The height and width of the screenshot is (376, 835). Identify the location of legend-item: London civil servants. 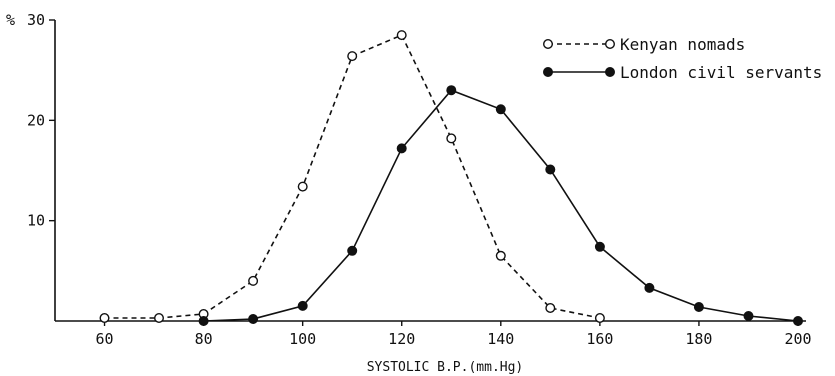
(682, 72).